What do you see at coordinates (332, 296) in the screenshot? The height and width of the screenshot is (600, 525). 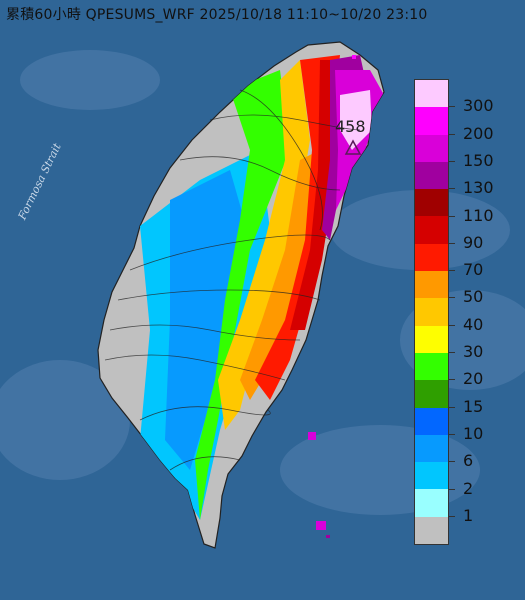 I see `small-islands` at bounding box center [332, 296].